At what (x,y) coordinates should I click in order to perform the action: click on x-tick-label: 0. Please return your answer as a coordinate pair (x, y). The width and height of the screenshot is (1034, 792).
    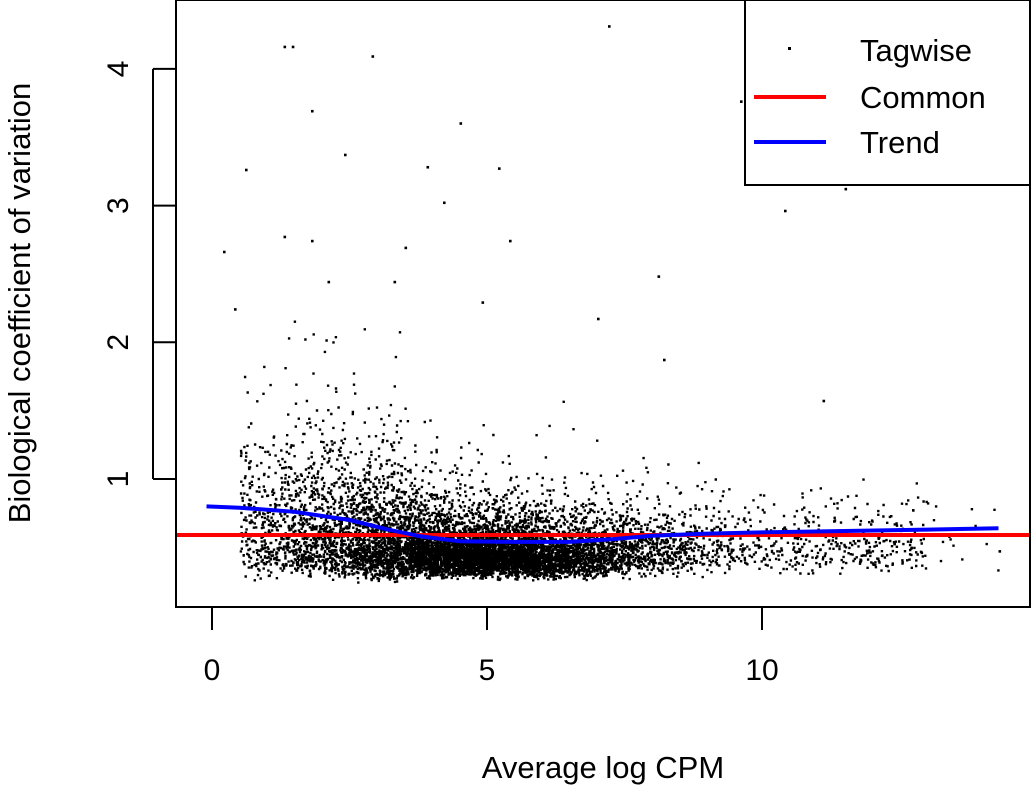
    Looking at the image, I should click on (212, 670).